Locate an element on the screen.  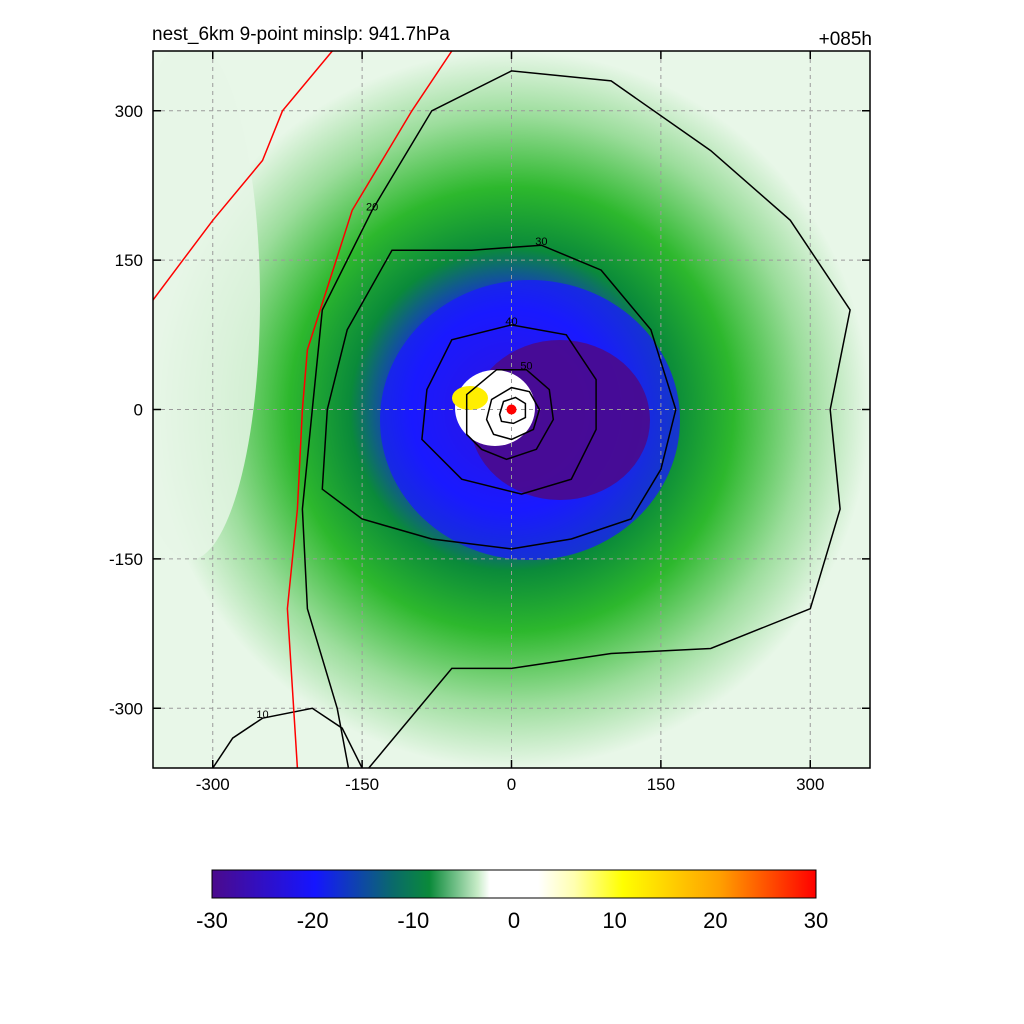
west-dry-band is located at coordinates (206, 305).